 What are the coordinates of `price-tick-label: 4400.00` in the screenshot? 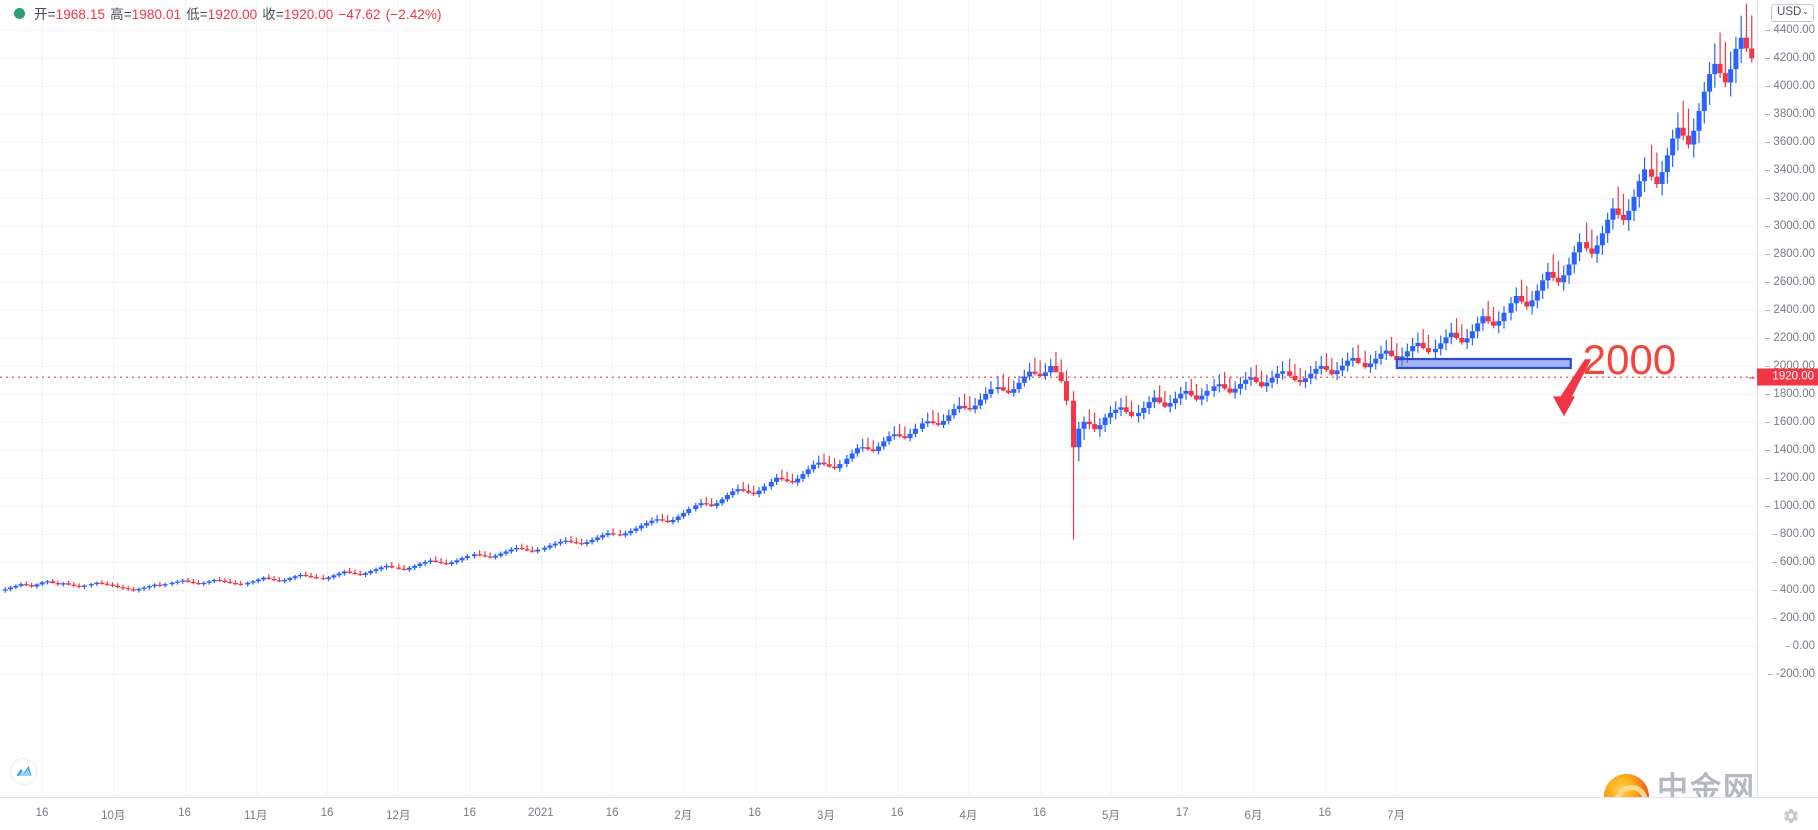 It's located at (1794, 30).